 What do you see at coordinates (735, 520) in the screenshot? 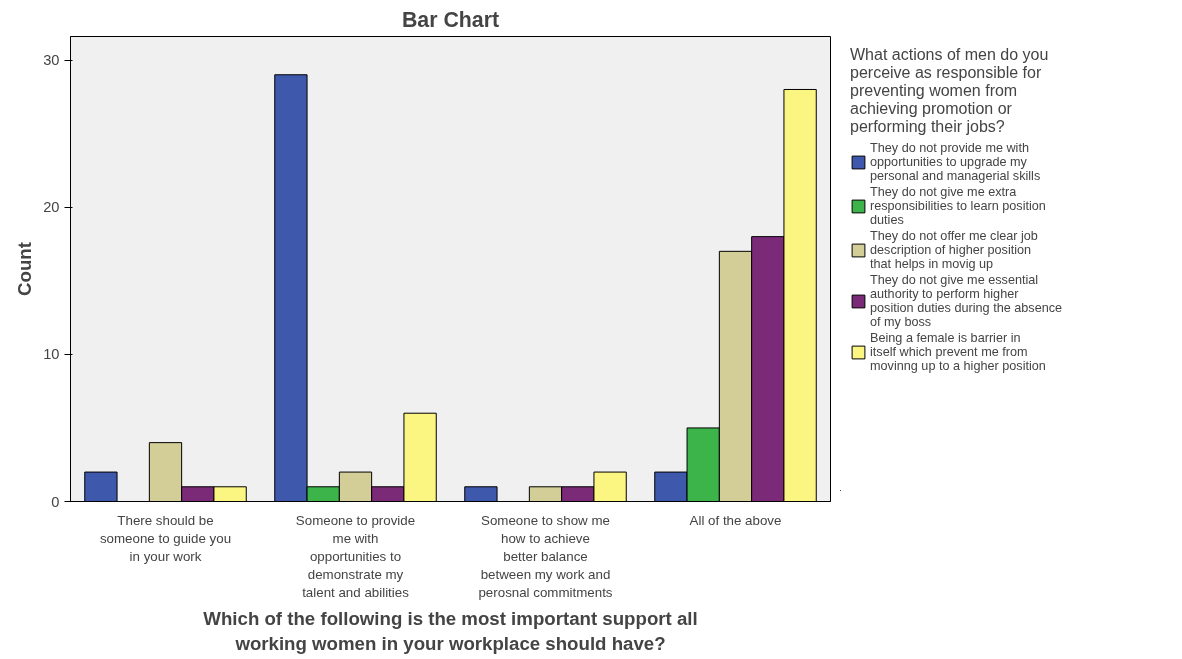
I see `x-tick-label: All of the above` at bounding box center [735, 520].